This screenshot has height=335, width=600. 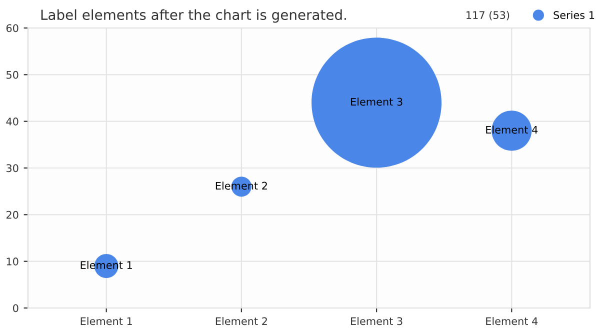 I want to click on x-tick-label: Element 1, so click(x=106, y=321).